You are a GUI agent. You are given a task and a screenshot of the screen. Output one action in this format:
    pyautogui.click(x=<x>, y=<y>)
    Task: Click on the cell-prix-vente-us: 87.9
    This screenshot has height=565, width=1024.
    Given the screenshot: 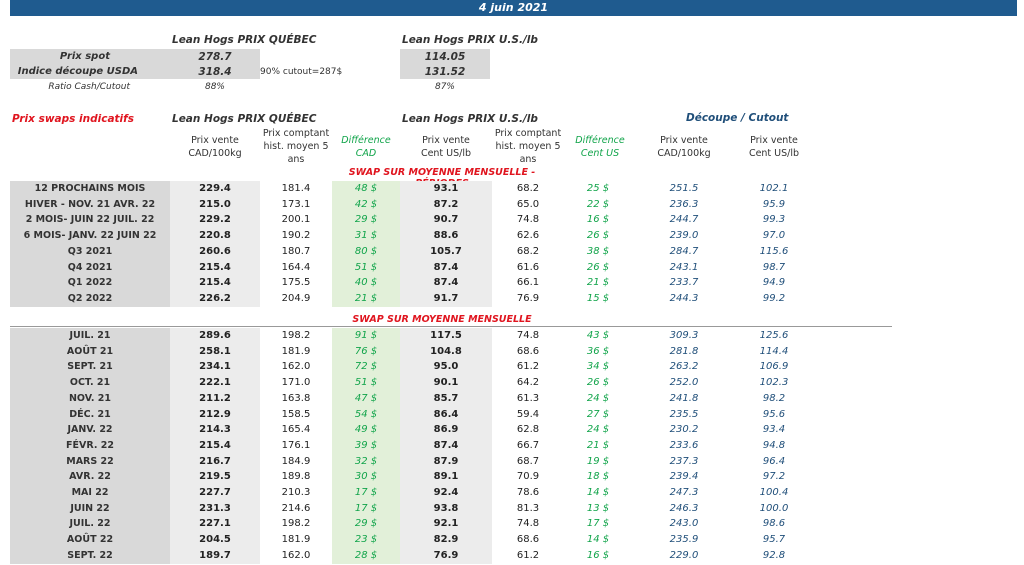 What is the action you would take?
    pyautogui.click(x=446, y=461)
    